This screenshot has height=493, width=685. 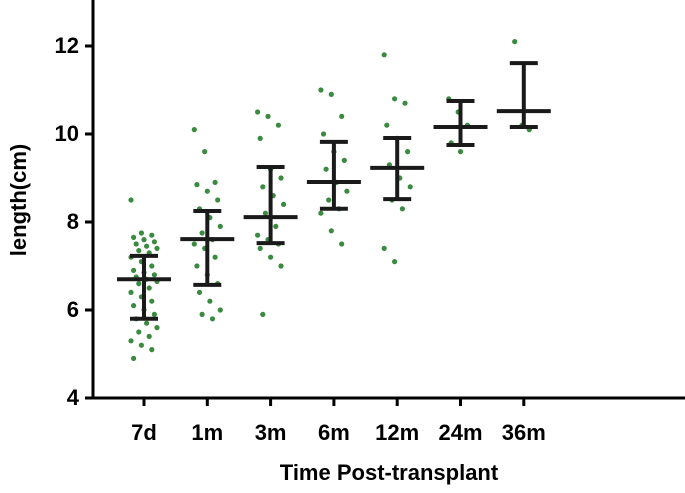 What do you see at coordinates (397, 432) in the screenshot?
I see `x-tick-label: 12m` at bounding box center [397, 432].